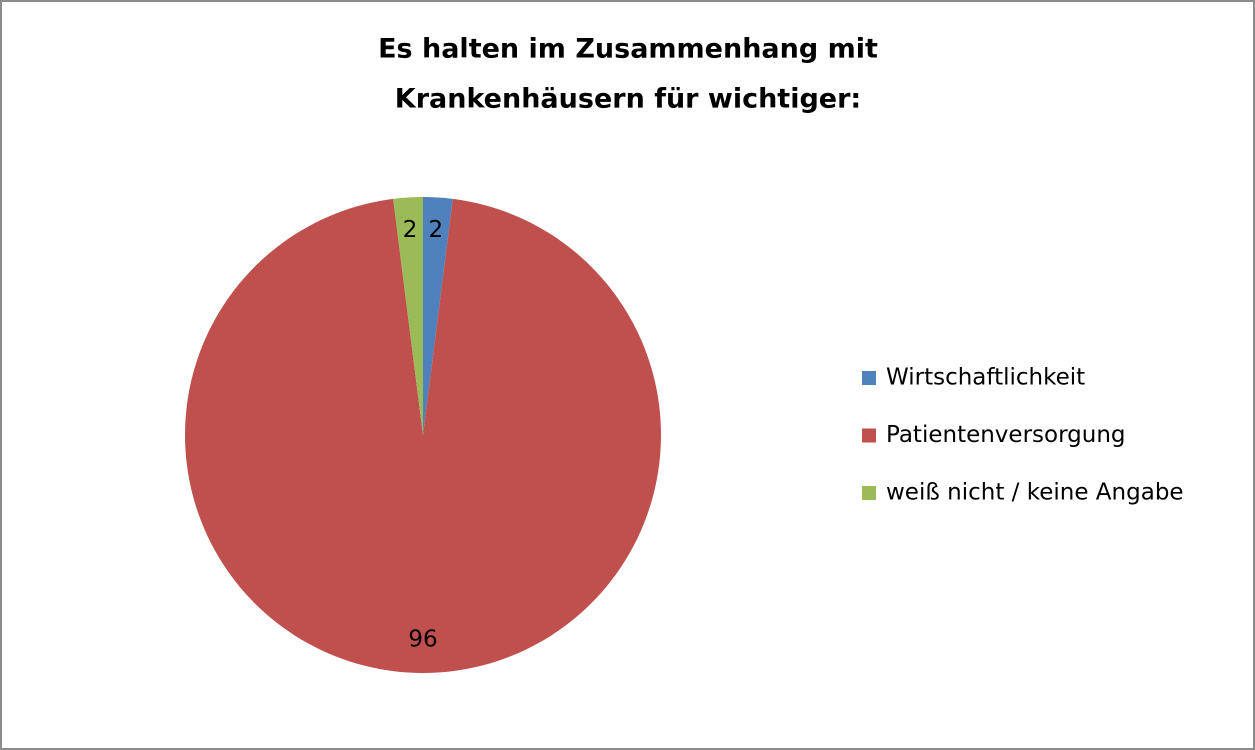 The width and height of the screenshot is (1255, 750). I want to click on chart-title: Krankenhäusern für wichtiger:, so click(628, 99).